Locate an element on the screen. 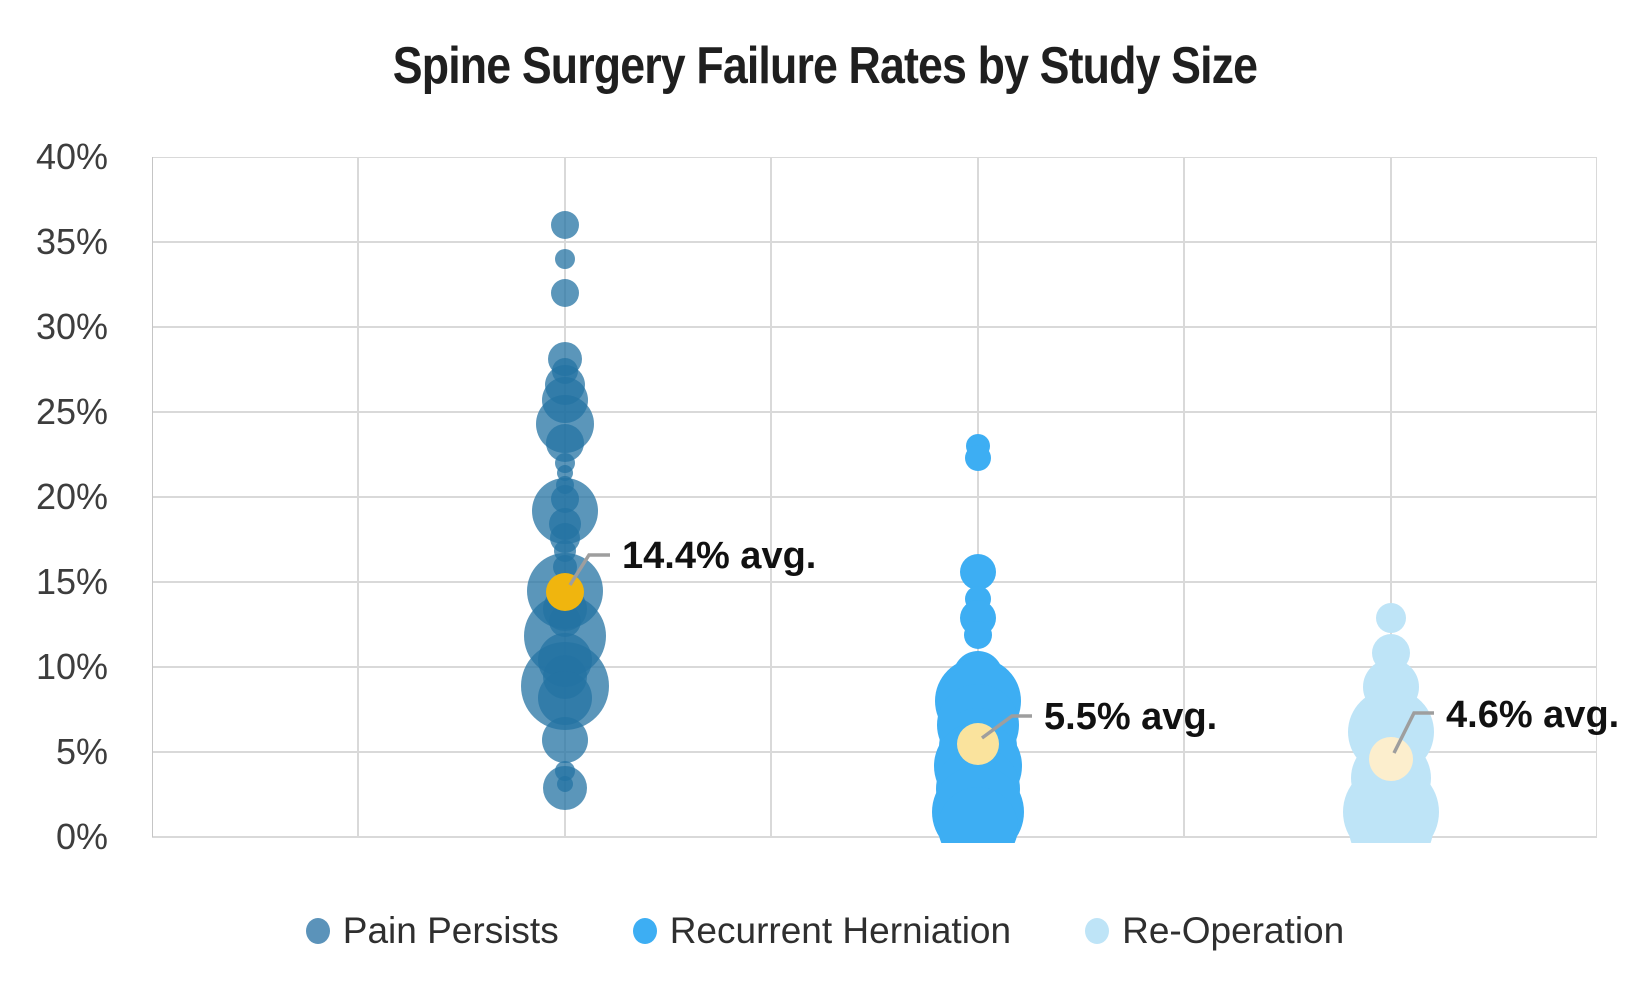 The width and height of the screenshot is (1650, 1000). y-tick-label: 5% is located at coordinates (81, 751).